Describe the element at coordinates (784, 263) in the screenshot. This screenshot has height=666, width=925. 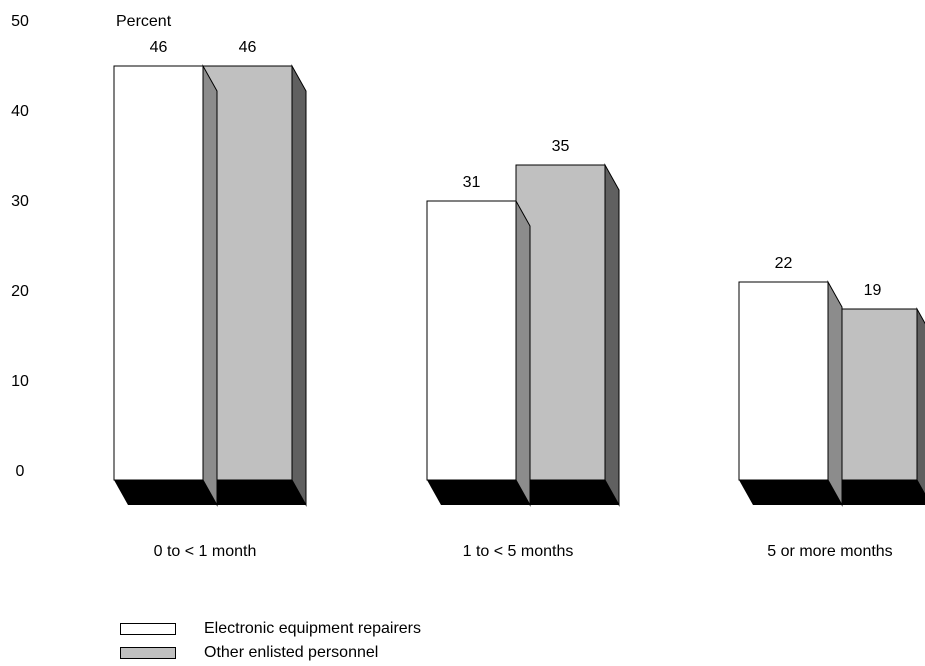
I see `data-label-series-0-cat-2: 22` at that location.